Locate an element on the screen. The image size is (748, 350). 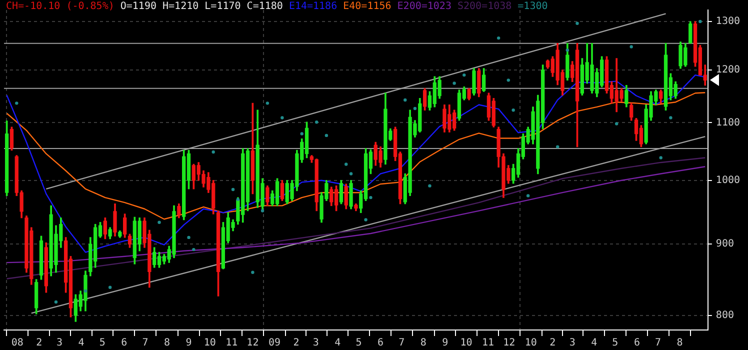
text: E14=1186 is located at coordinates (313, 6).